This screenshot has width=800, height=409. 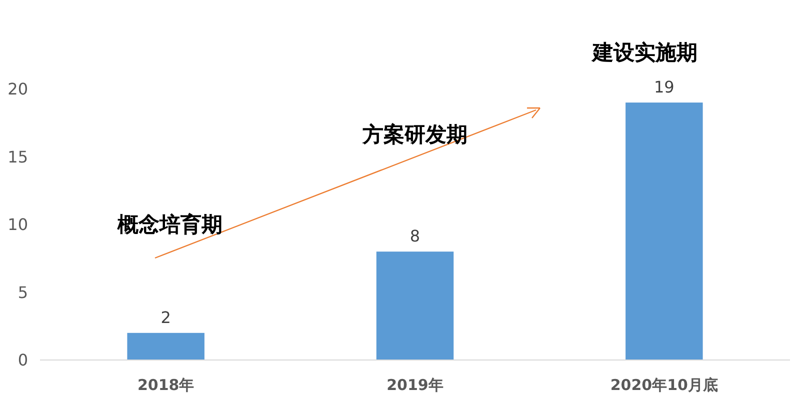 I want to click on text: 建设实施期, so click(x=644, y=52).